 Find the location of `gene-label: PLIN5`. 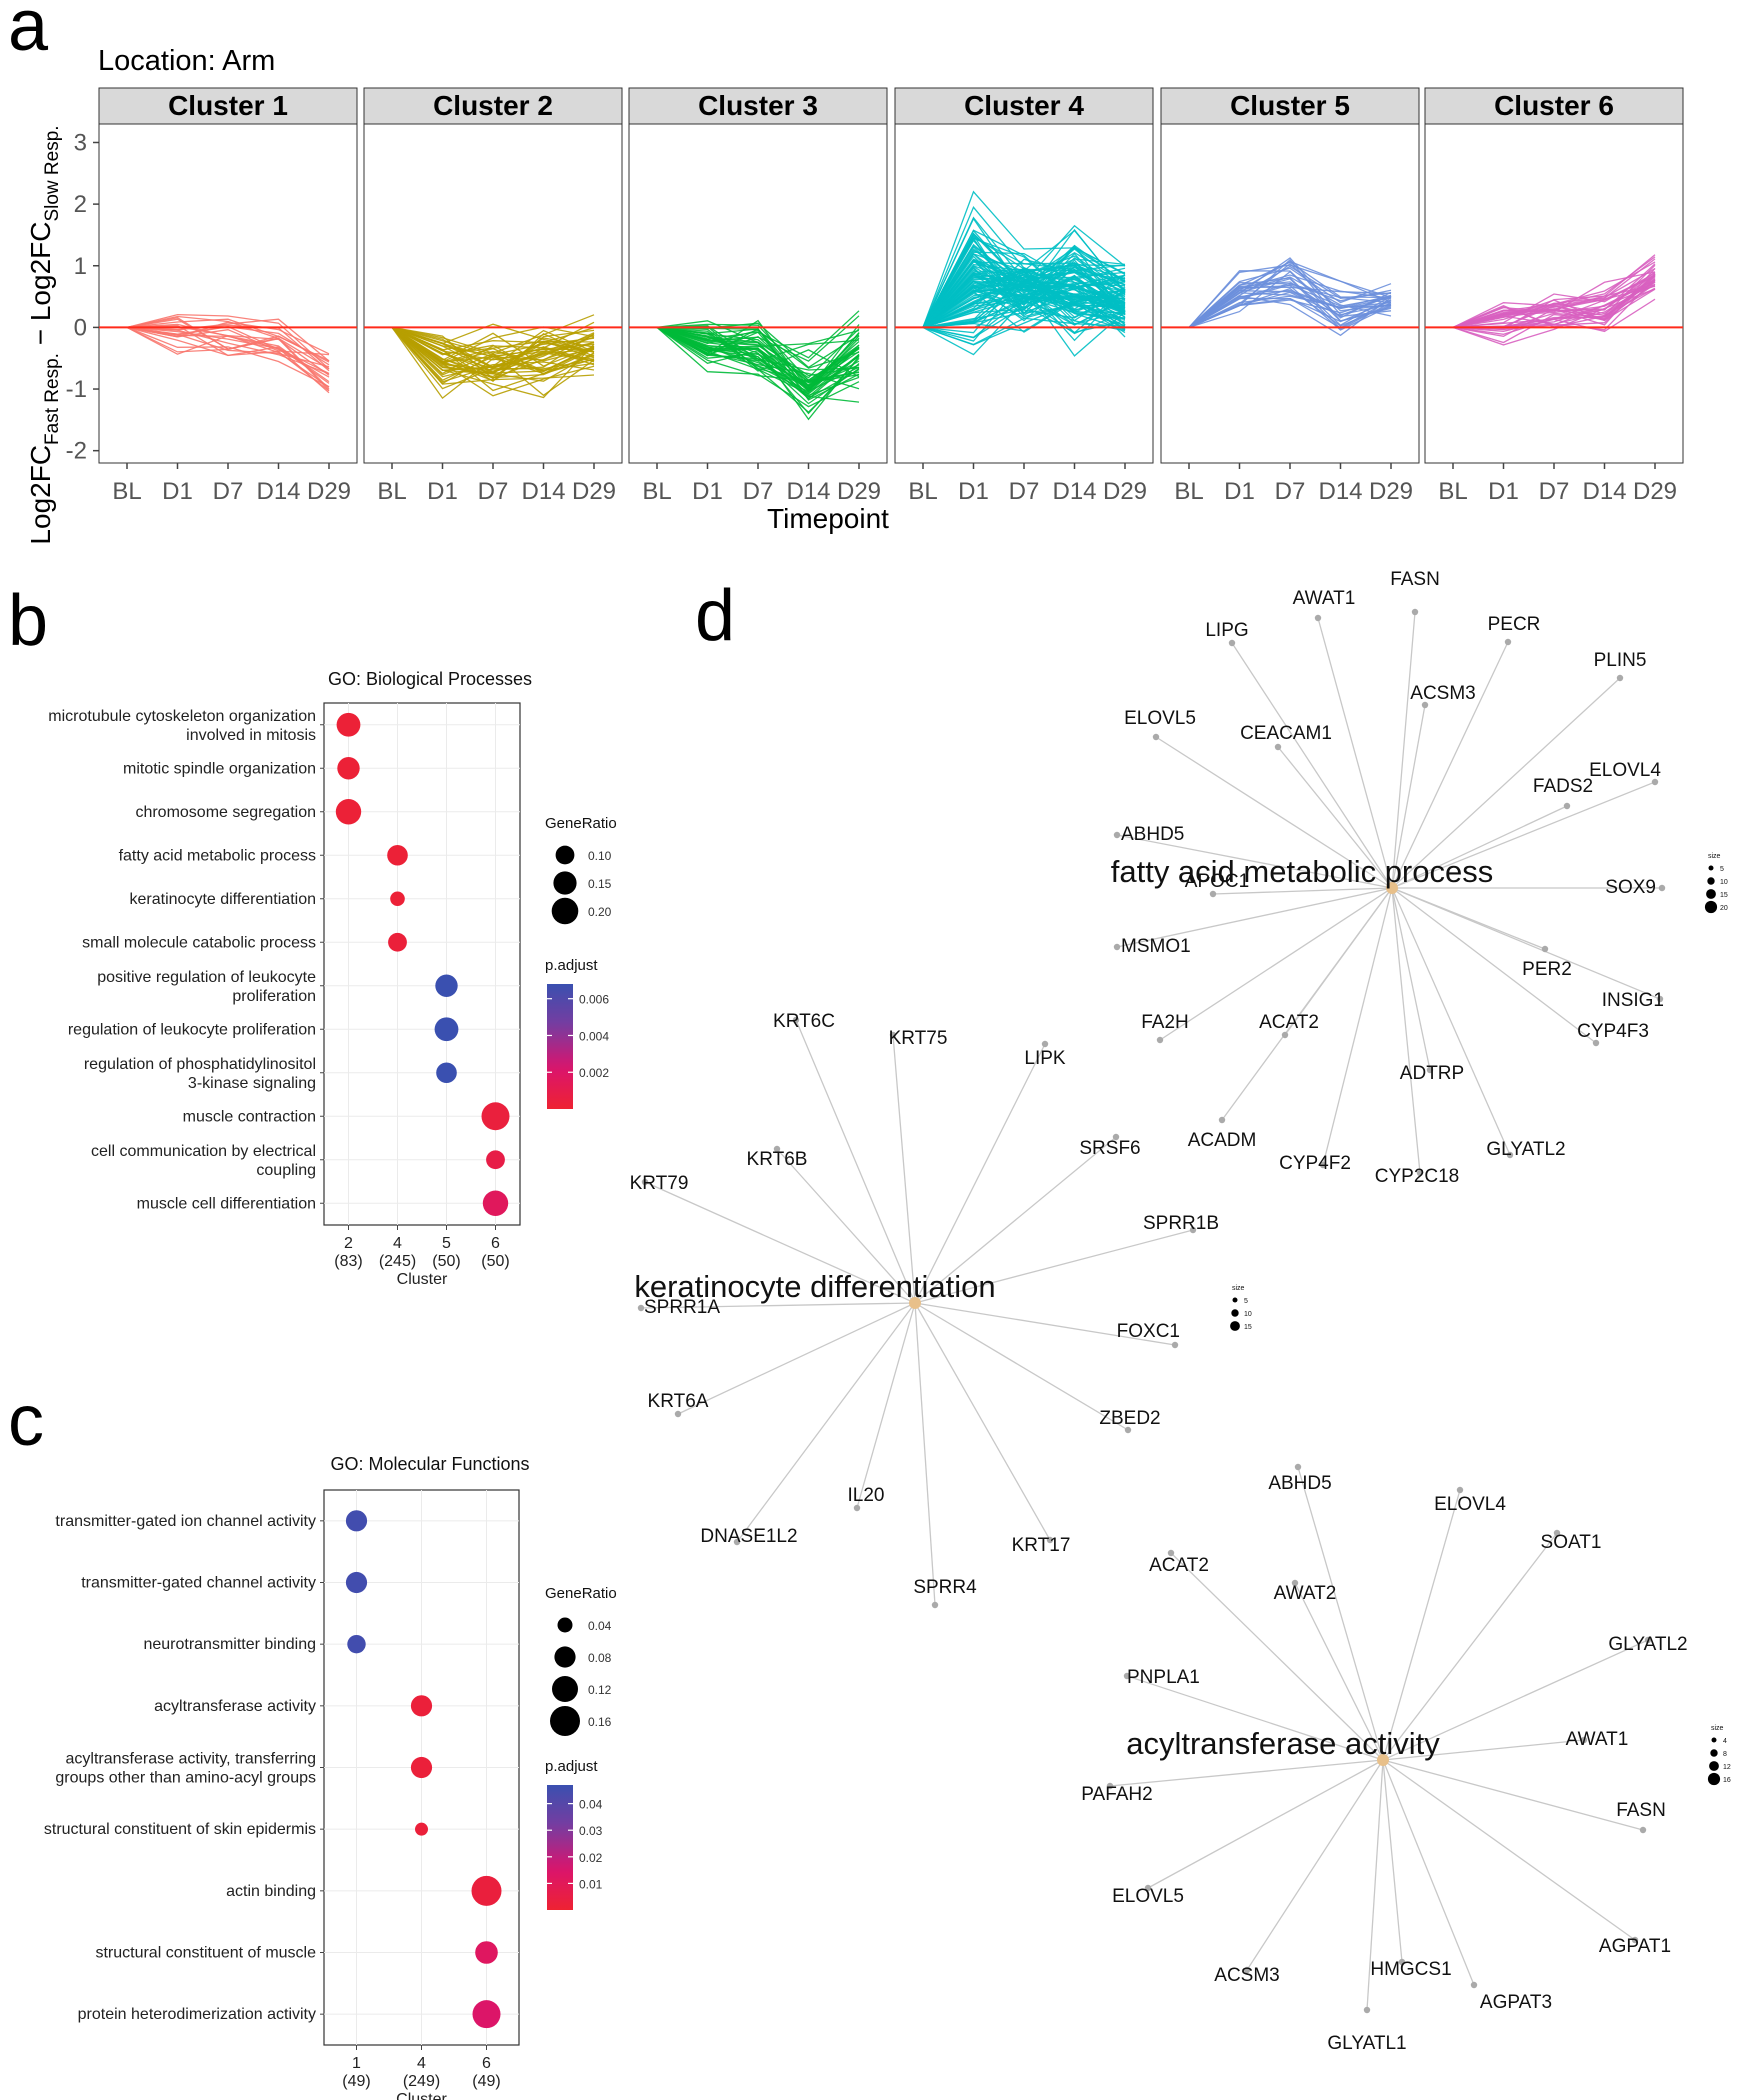

gene-label: PLIN5 is located at coordinates (1620, 660).